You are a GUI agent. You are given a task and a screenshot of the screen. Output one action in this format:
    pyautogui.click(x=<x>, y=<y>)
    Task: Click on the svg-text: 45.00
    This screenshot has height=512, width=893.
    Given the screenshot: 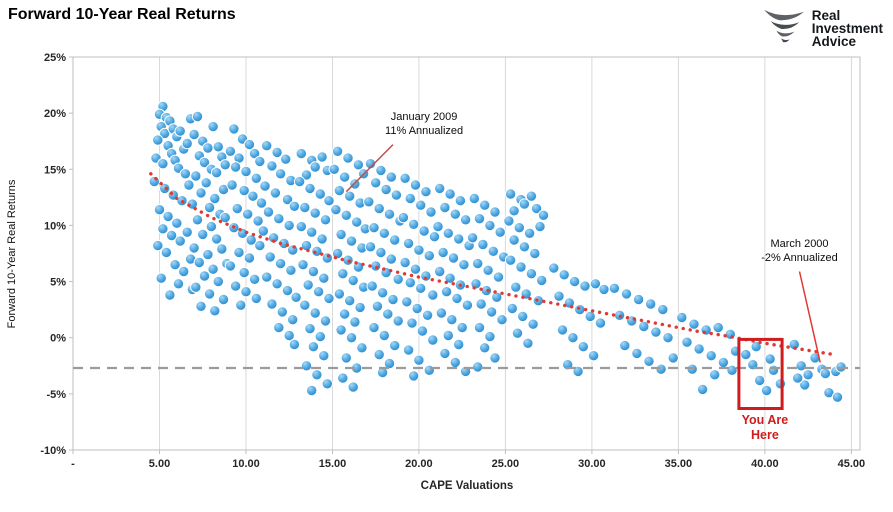 What is the action you would take?
    pyautogui.click(x=852, y=464)
    